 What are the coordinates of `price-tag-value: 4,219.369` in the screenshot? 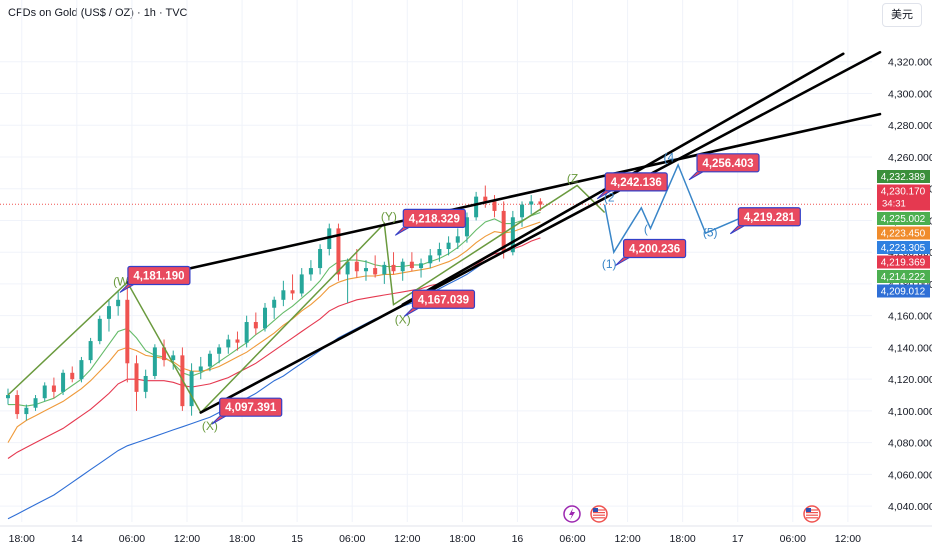 It's located at (903, 263).